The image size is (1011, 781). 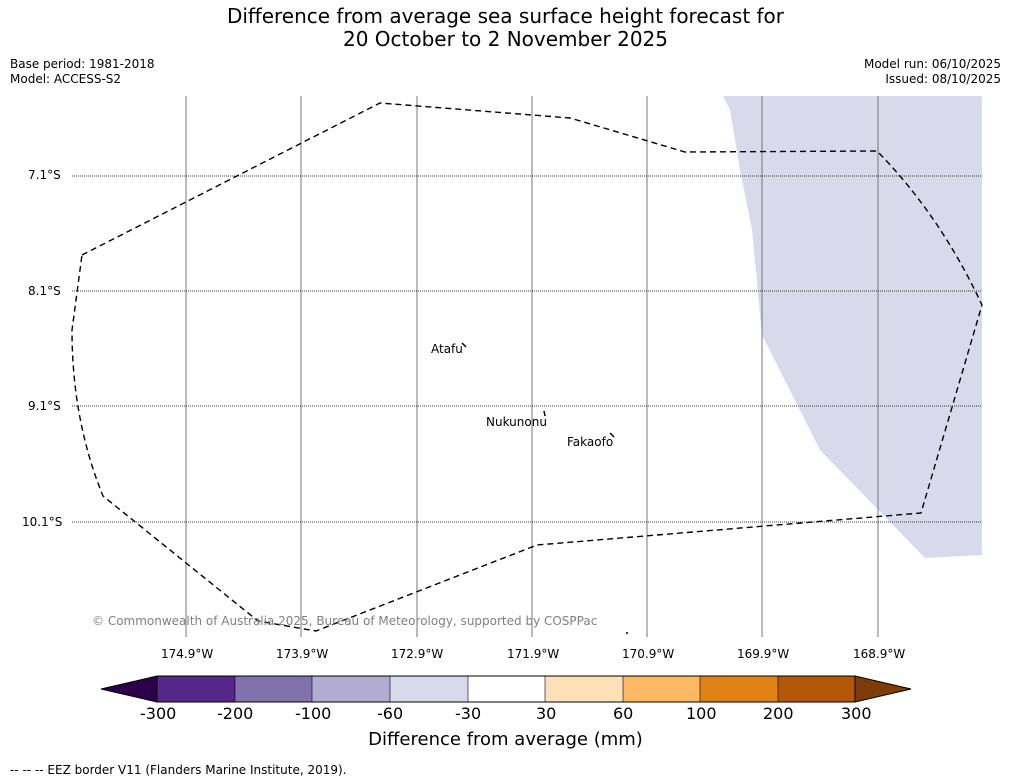 What do you see at coordinates (533, 654) in the screenshot?
I see `lon-label: 171.9°W` at bounding box center [533, 654].